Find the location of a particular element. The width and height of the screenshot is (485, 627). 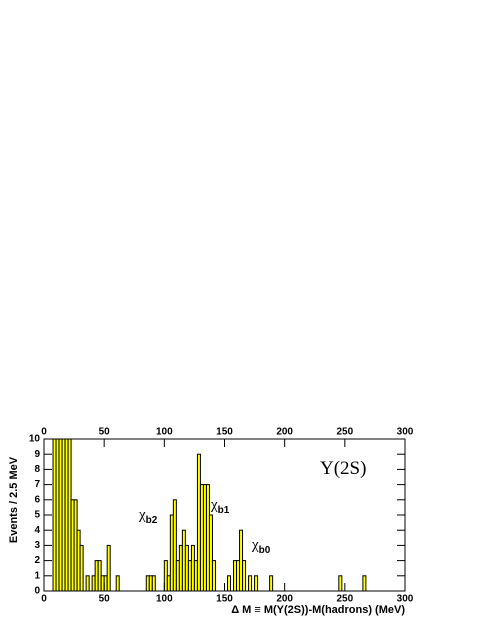

annotation: χb2 is located at coordinates (148, 516).